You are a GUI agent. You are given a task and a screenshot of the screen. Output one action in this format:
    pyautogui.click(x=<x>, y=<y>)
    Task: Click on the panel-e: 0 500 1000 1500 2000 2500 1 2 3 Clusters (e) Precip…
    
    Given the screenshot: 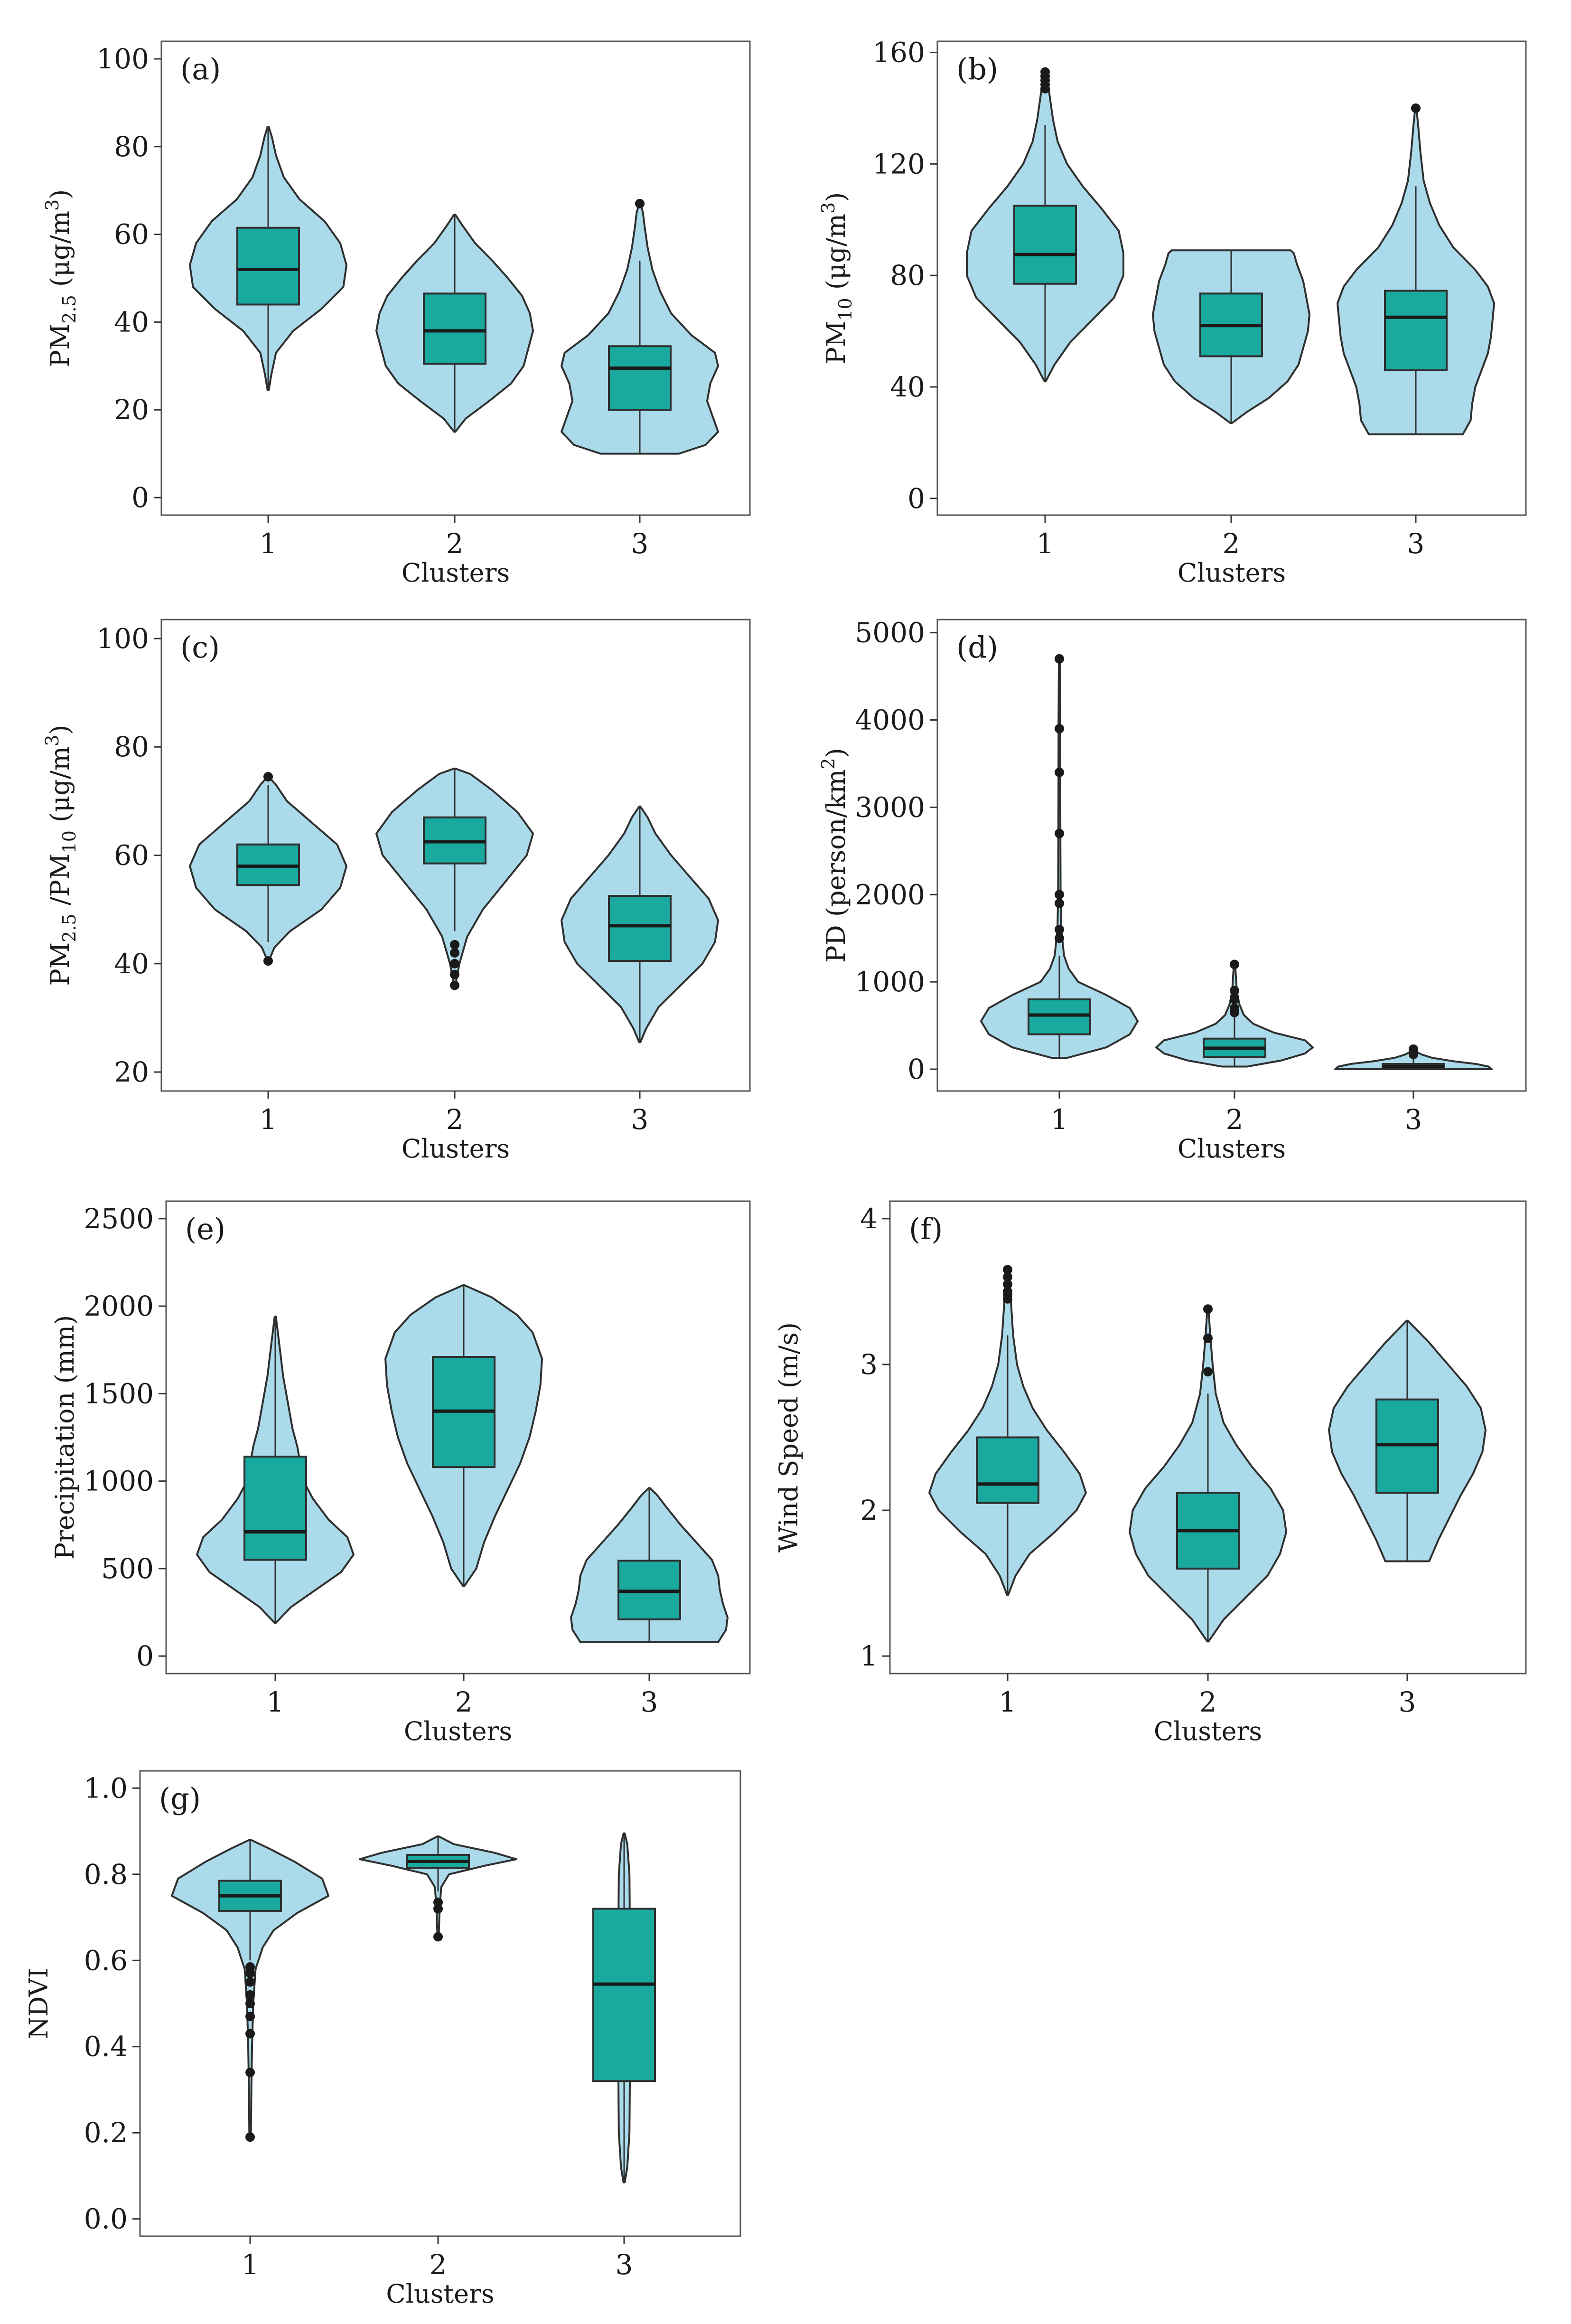 What is the action you would take?
    pyautogui.click(x=400, y=1473)
    